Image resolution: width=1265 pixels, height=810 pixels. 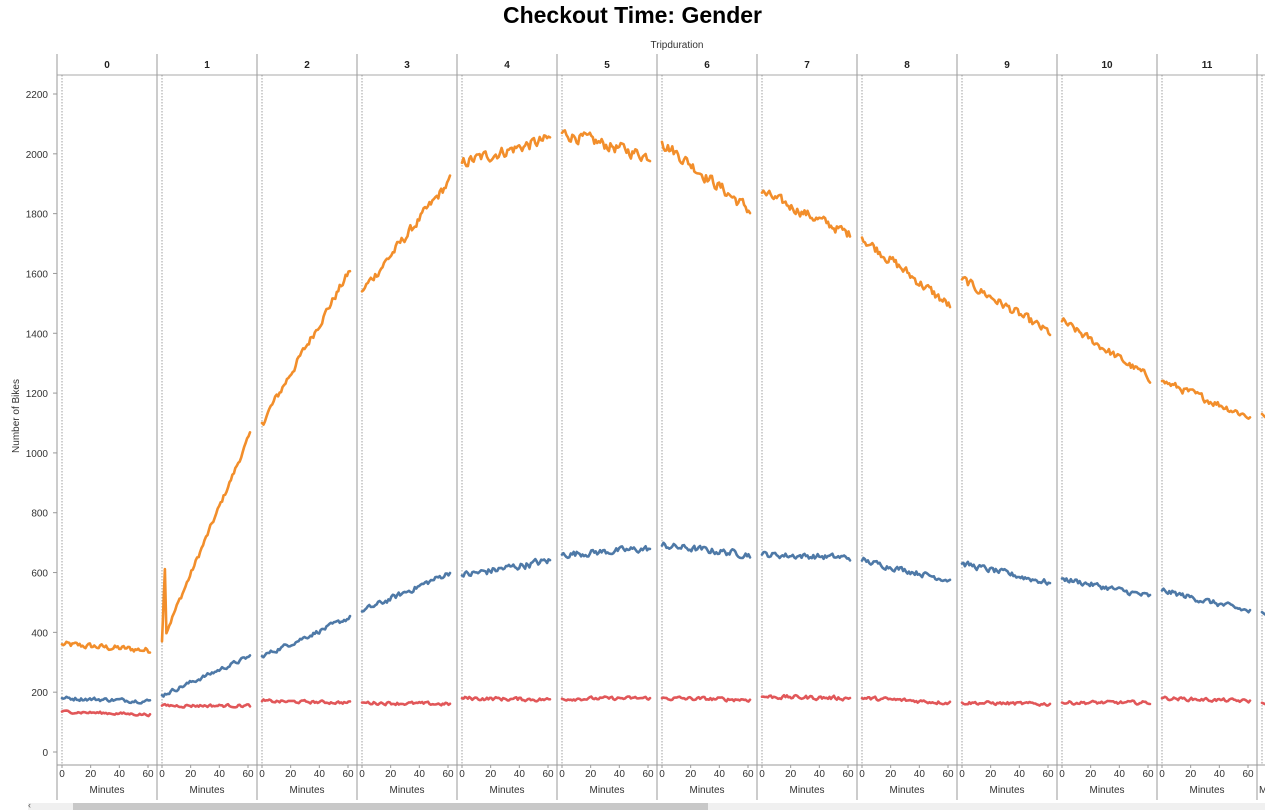 What do you see at coordinates (807, 65) in the screenshot?
I see `panel-header: 7` at bounding box center [807, 65].